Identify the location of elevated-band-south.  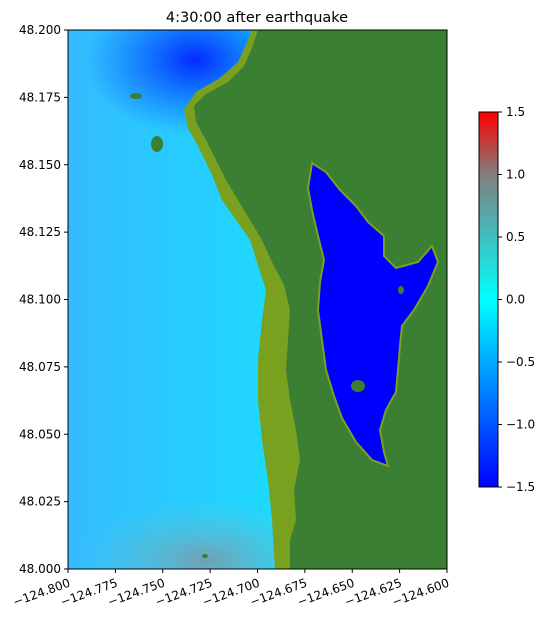
(205, 534).